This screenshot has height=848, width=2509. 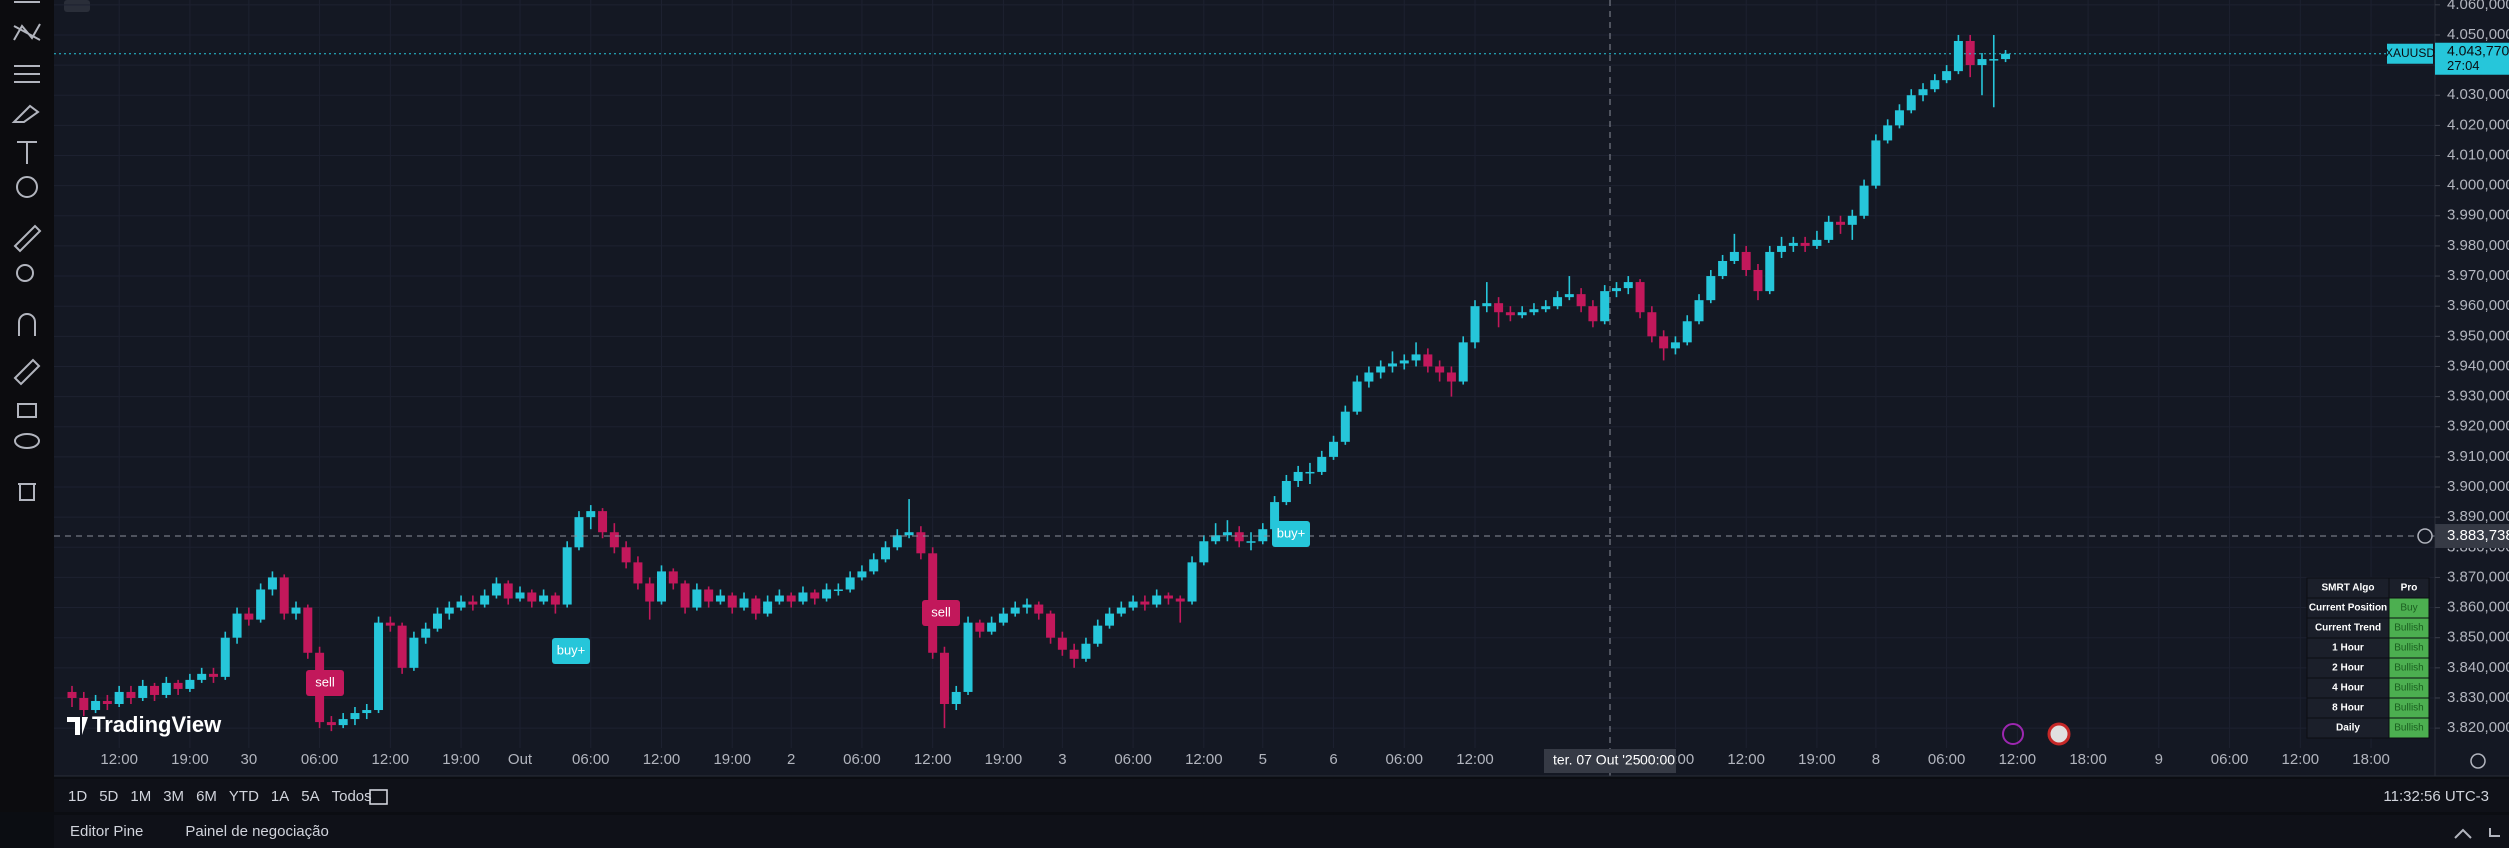 What do you see at coordinates (2159, 759) in the screenshot?
I see `x-tick-label: 9` at bounding box center [2159, 759].